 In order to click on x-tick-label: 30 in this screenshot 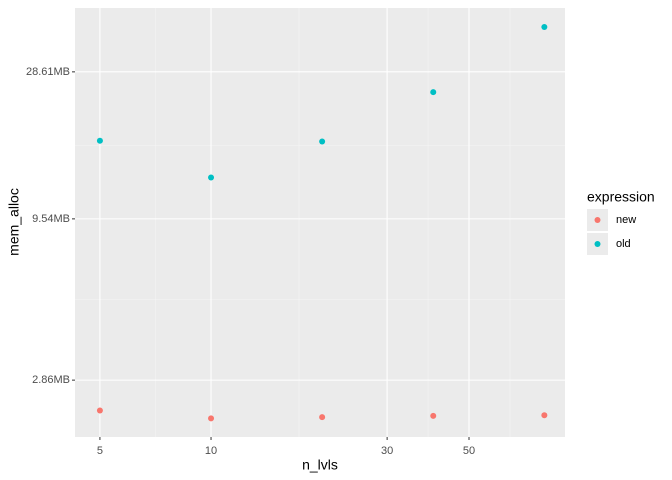, I will do `click(387, 451)`.